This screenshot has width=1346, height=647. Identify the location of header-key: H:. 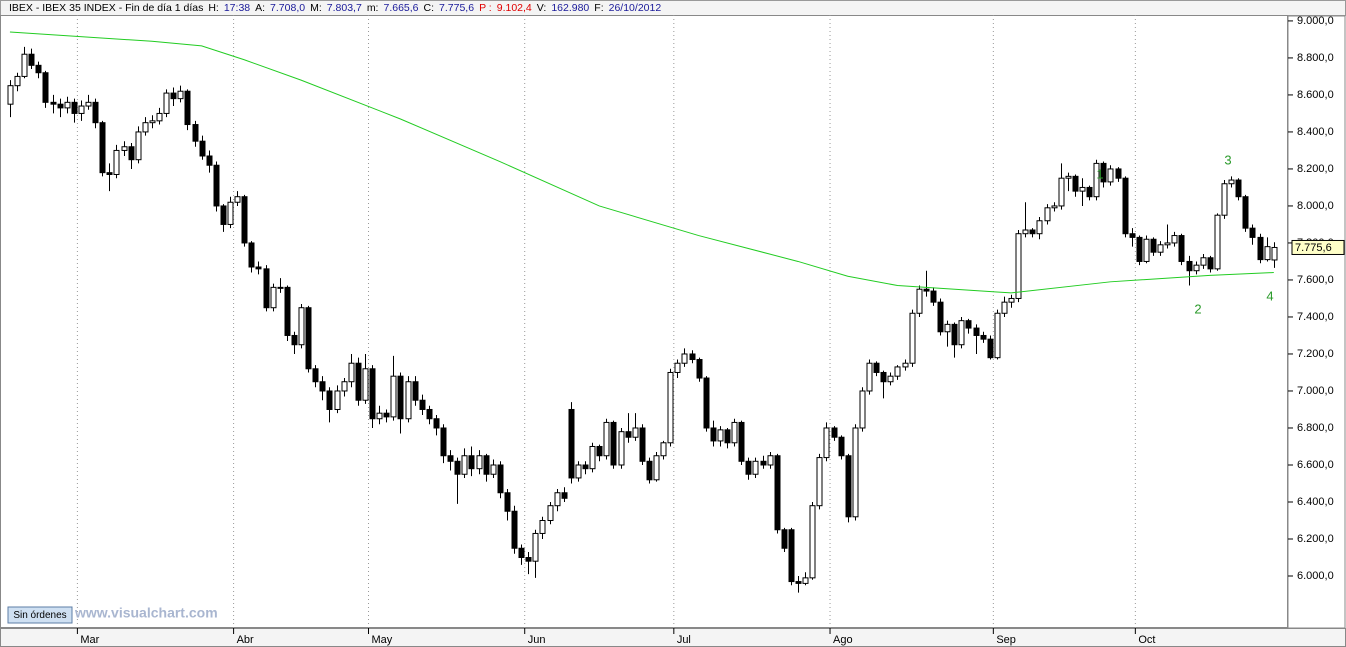
(213, 8).